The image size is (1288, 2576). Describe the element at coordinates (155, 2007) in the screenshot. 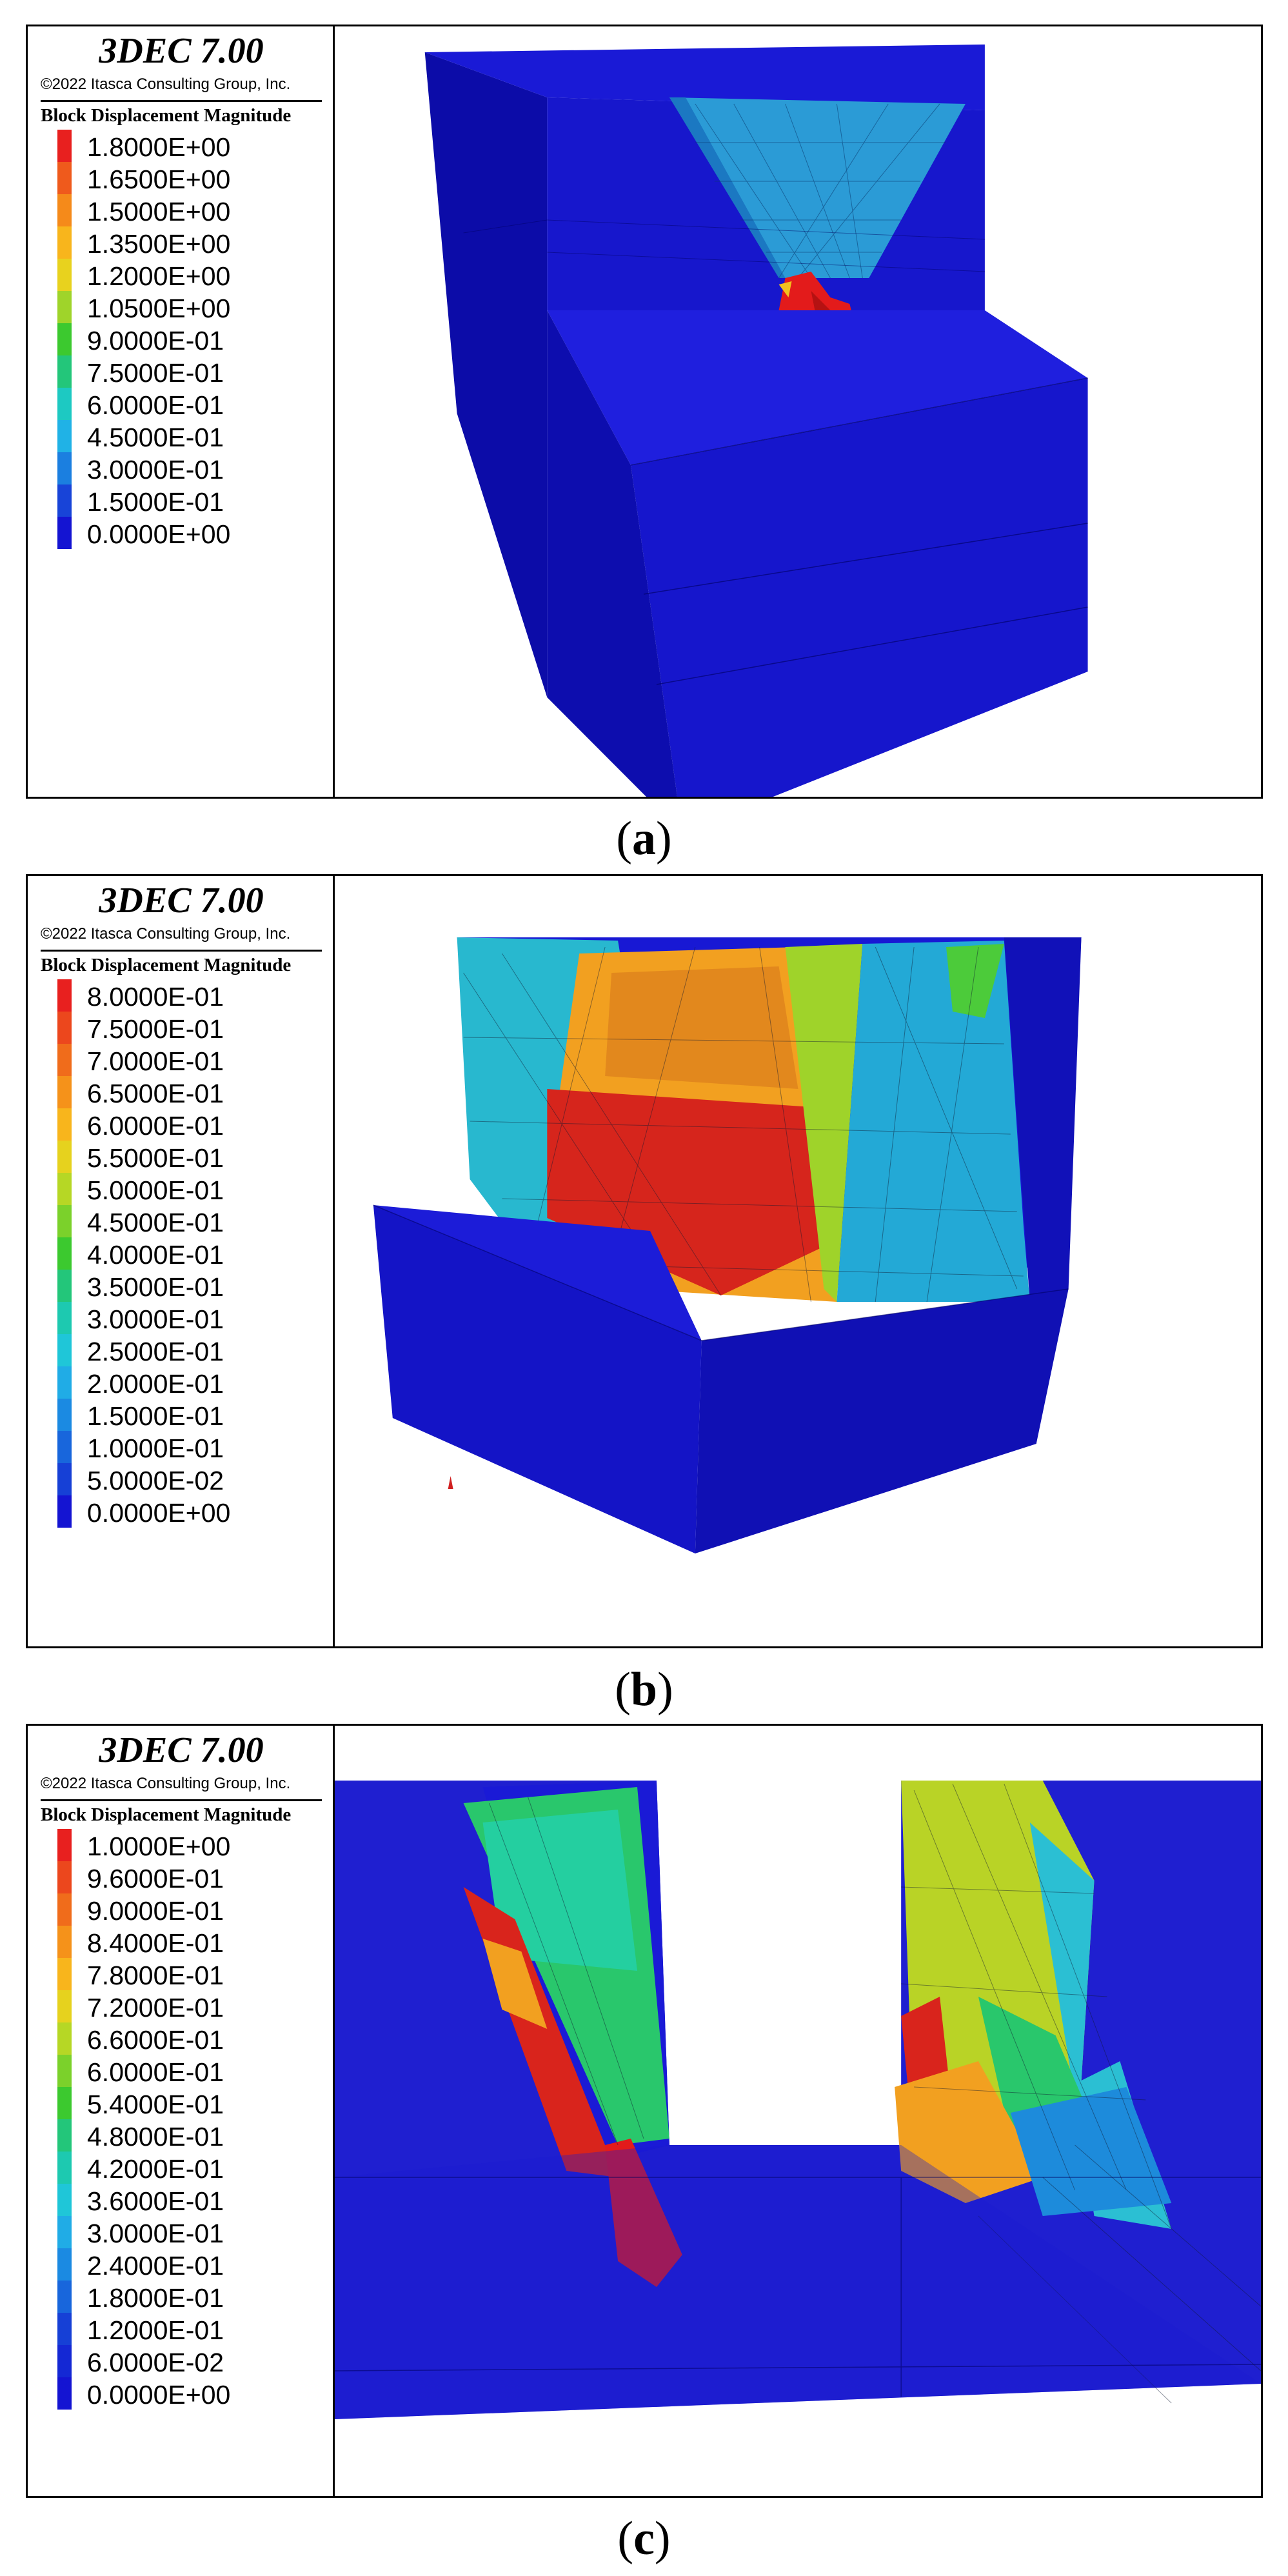

I see `scale-label: 7.2000E-01` at that location.